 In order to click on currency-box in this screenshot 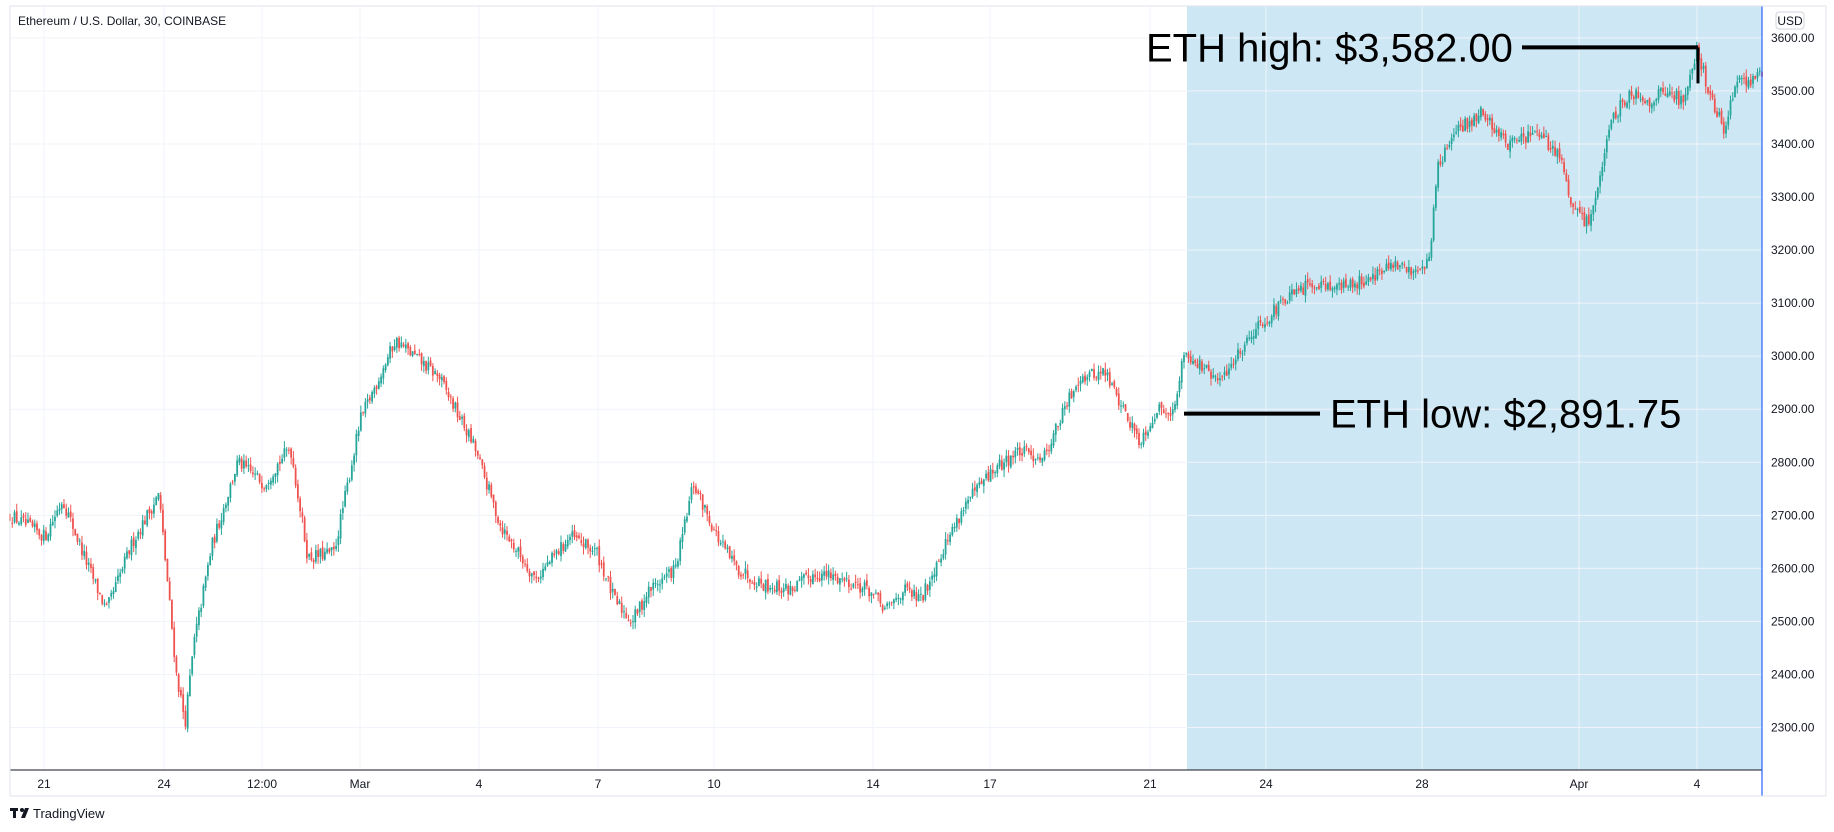, I will do `click(1790, 20)`.